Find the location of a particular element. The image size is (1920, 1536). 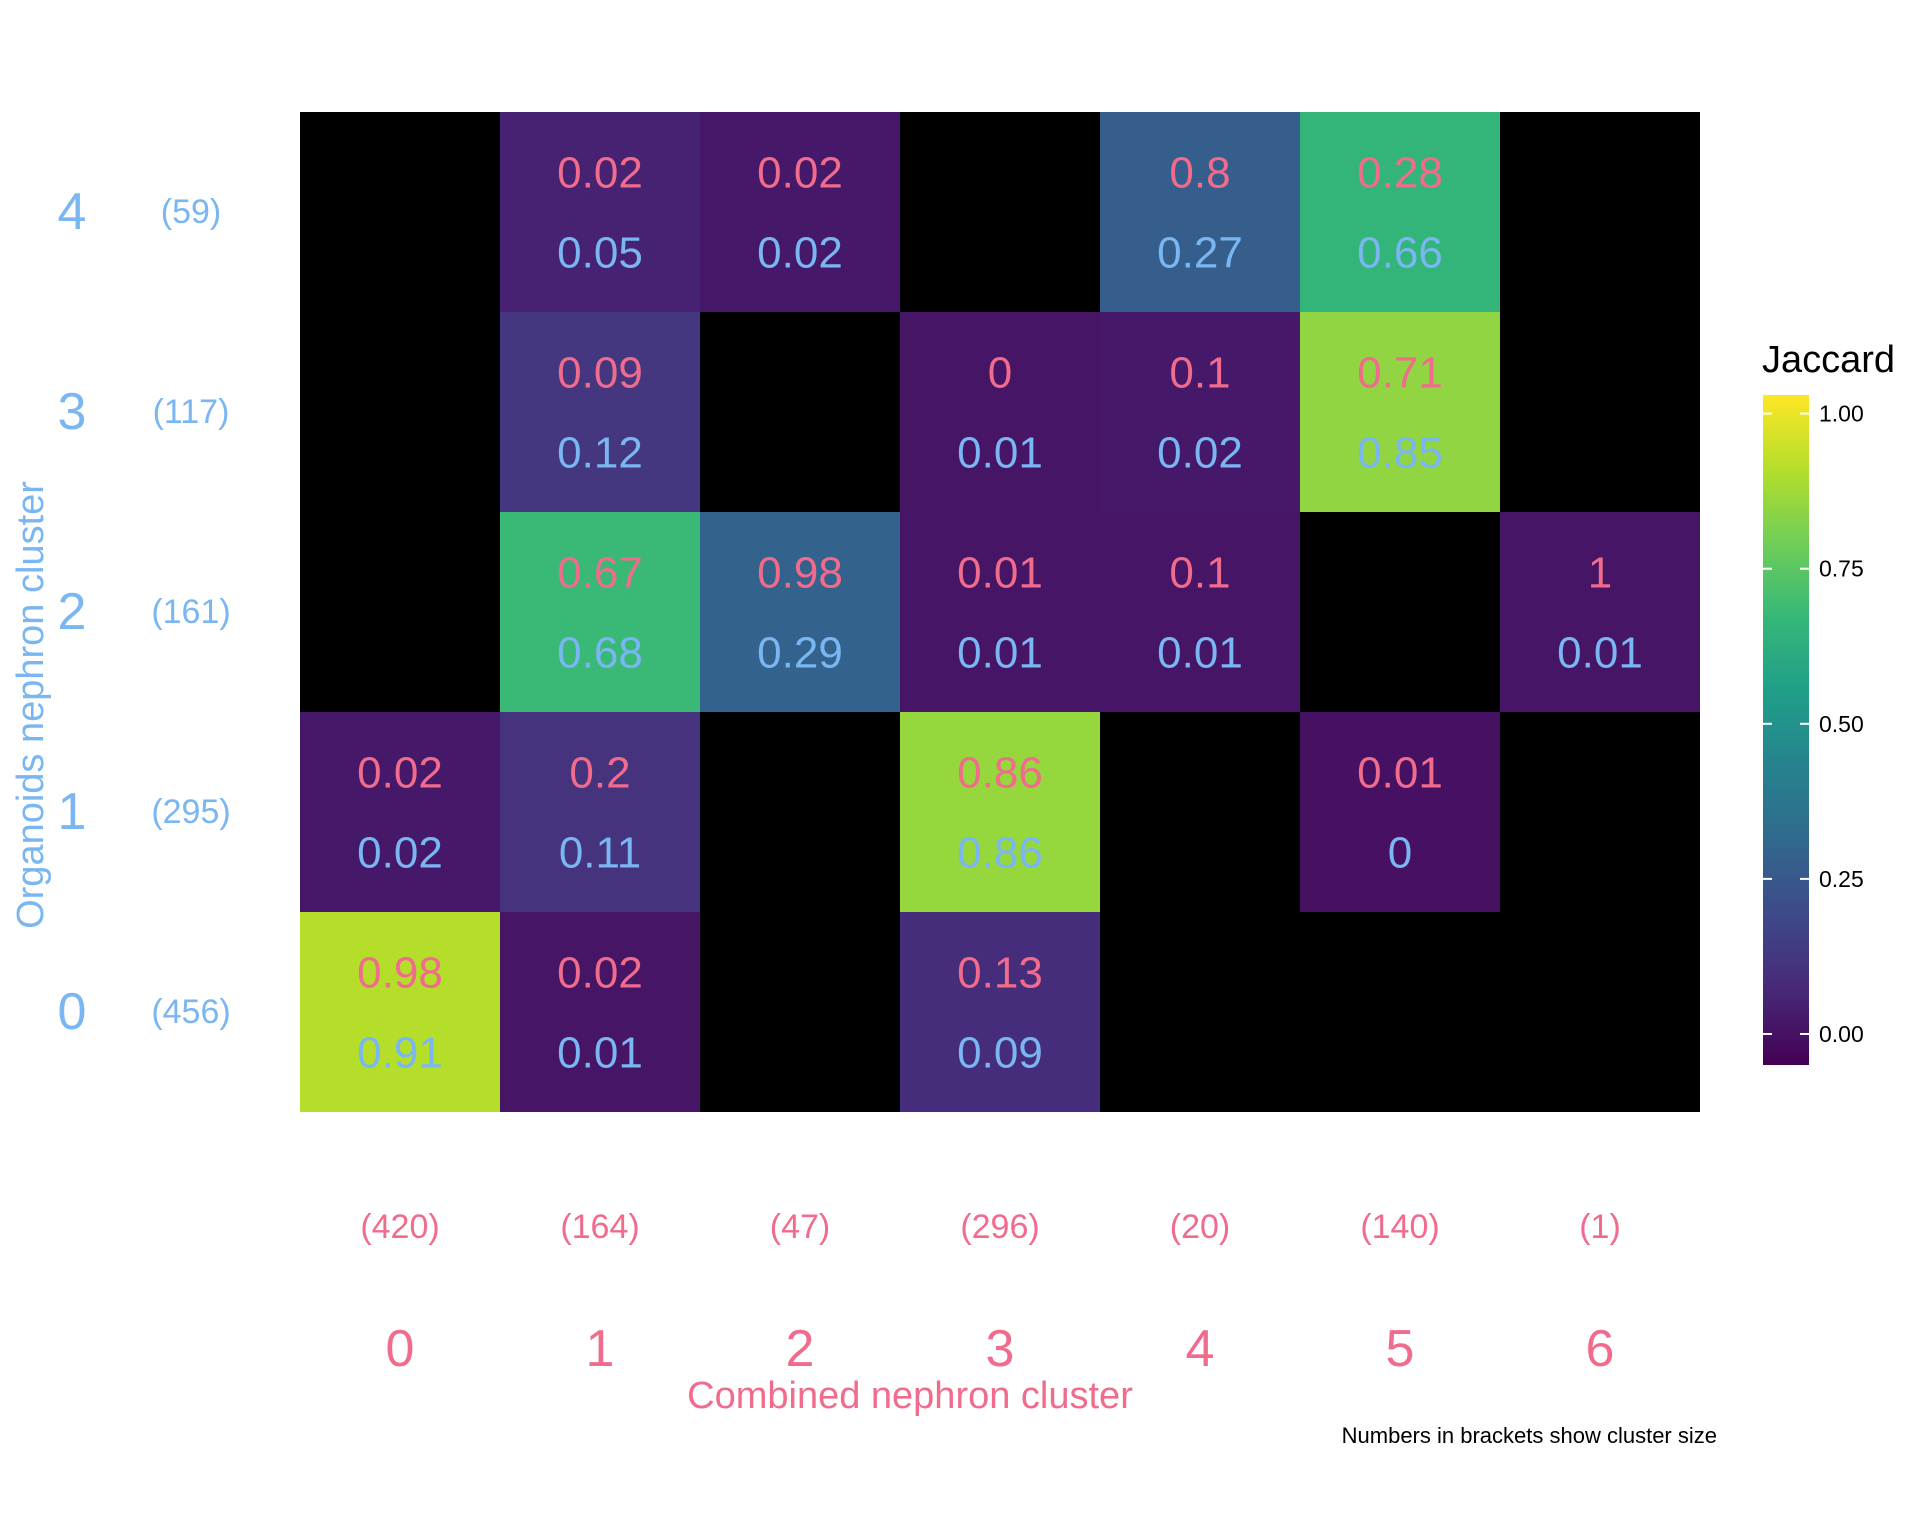

cell-label-bottom: 0.12 is located at coordinates (600, 453).